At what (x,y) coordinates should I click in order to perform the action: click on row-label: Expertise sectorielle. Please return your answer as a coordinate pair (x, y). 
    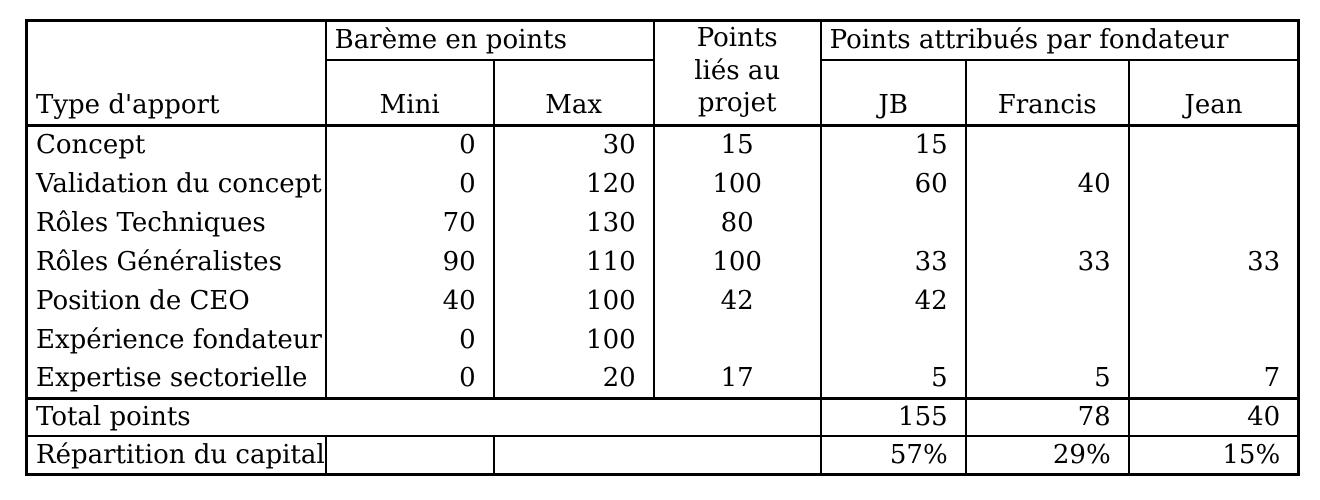
    Looking at the image, I should click on (176, 378).